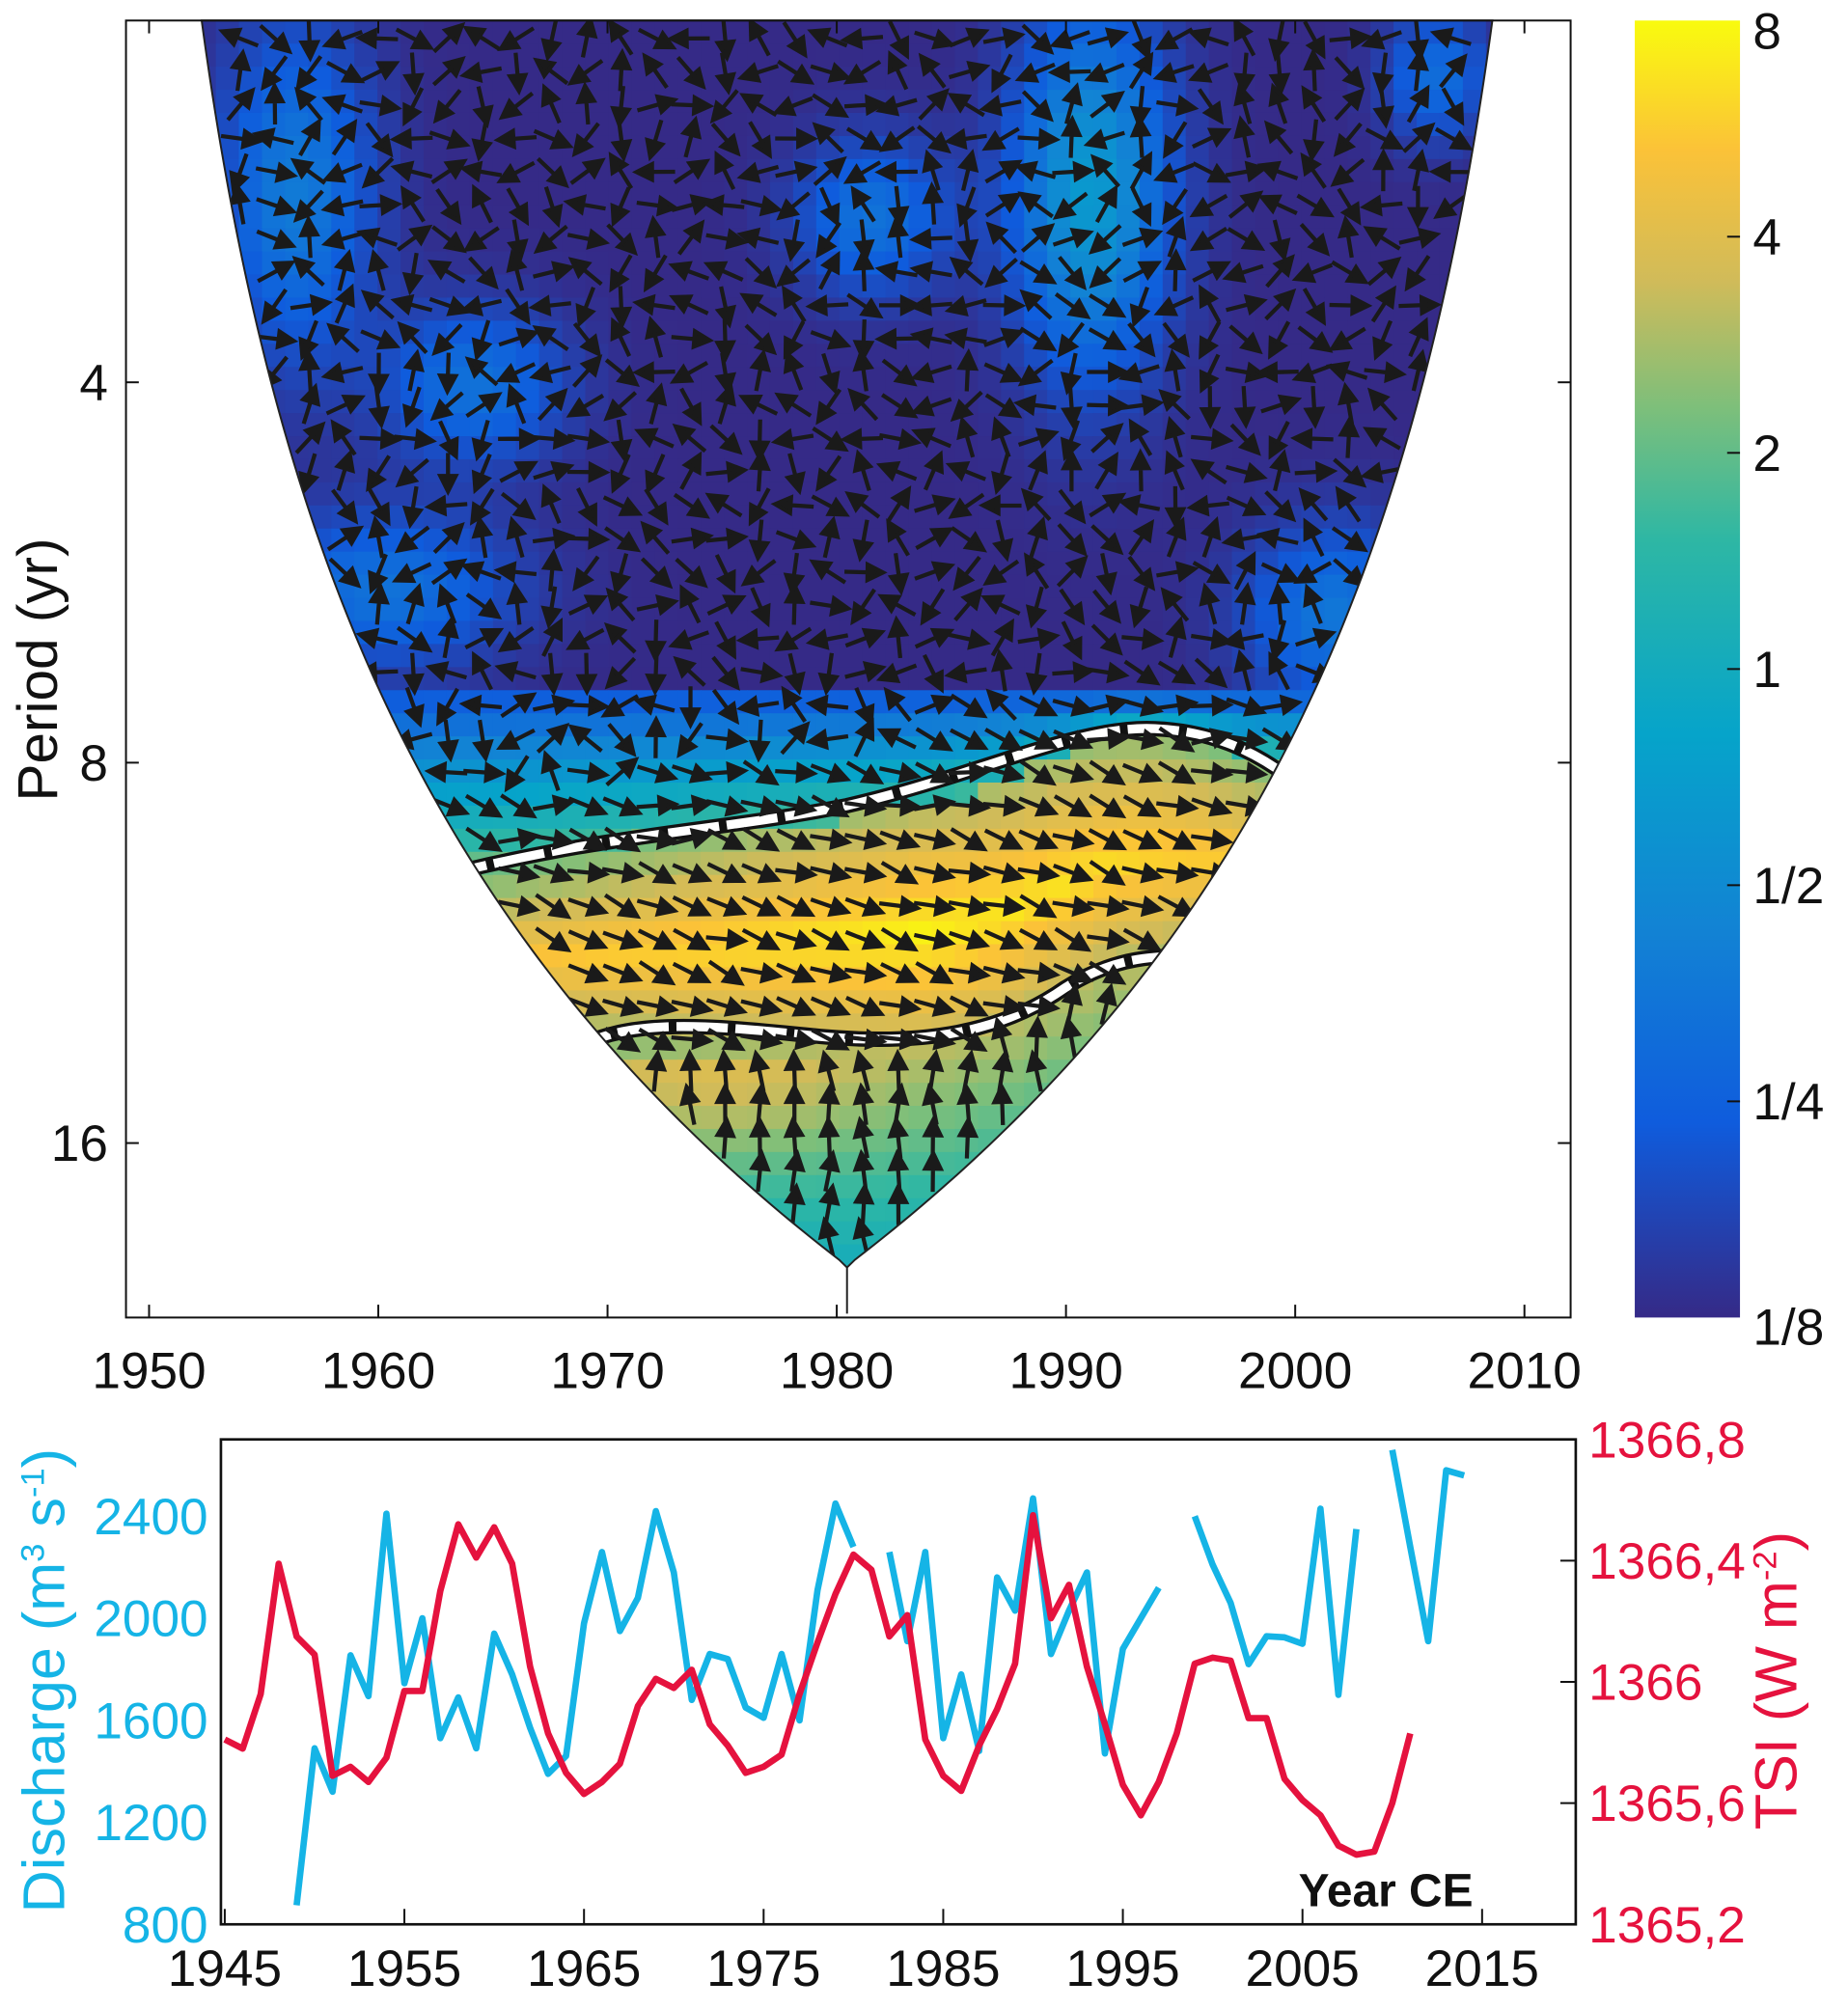 The width and height of the screenshot is (1848, 2009). What do you see at coordinates (1766, 237) in the screenshot?
I see `colorbar-tick-label: 4` at bounding box center [1766, 237].